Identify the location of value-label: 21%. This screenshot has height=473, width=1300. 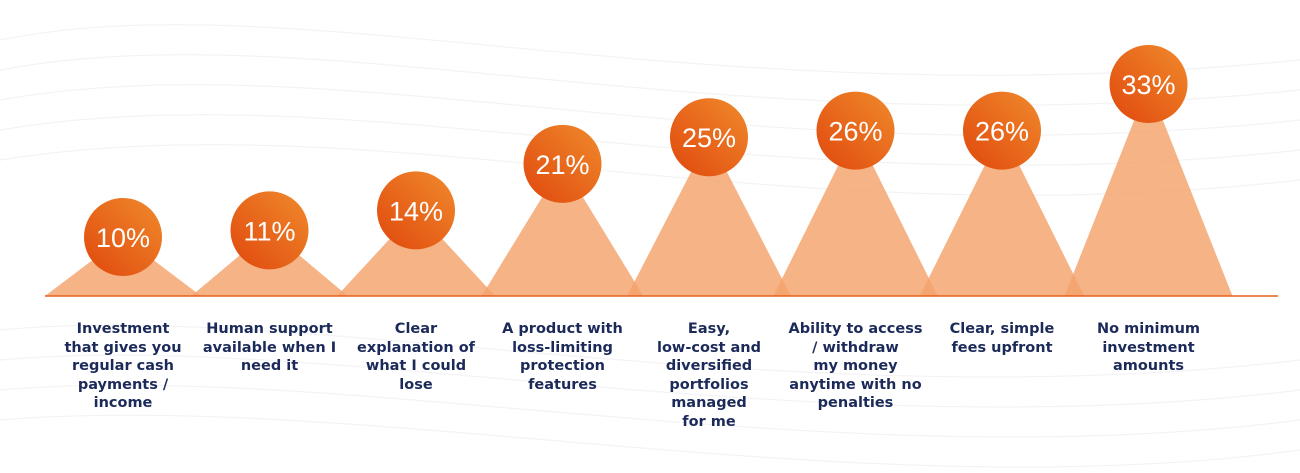
(562, 165).